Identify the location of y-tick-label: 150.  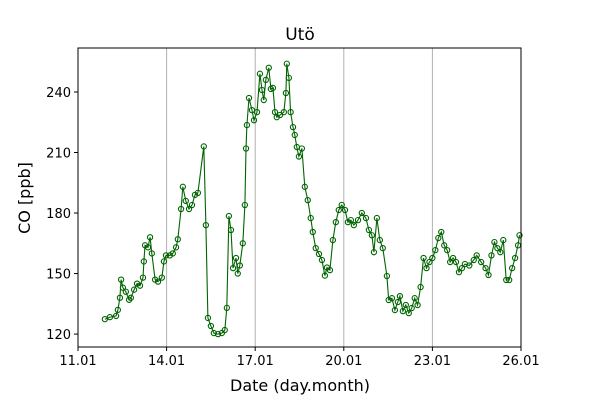
(58, 275).